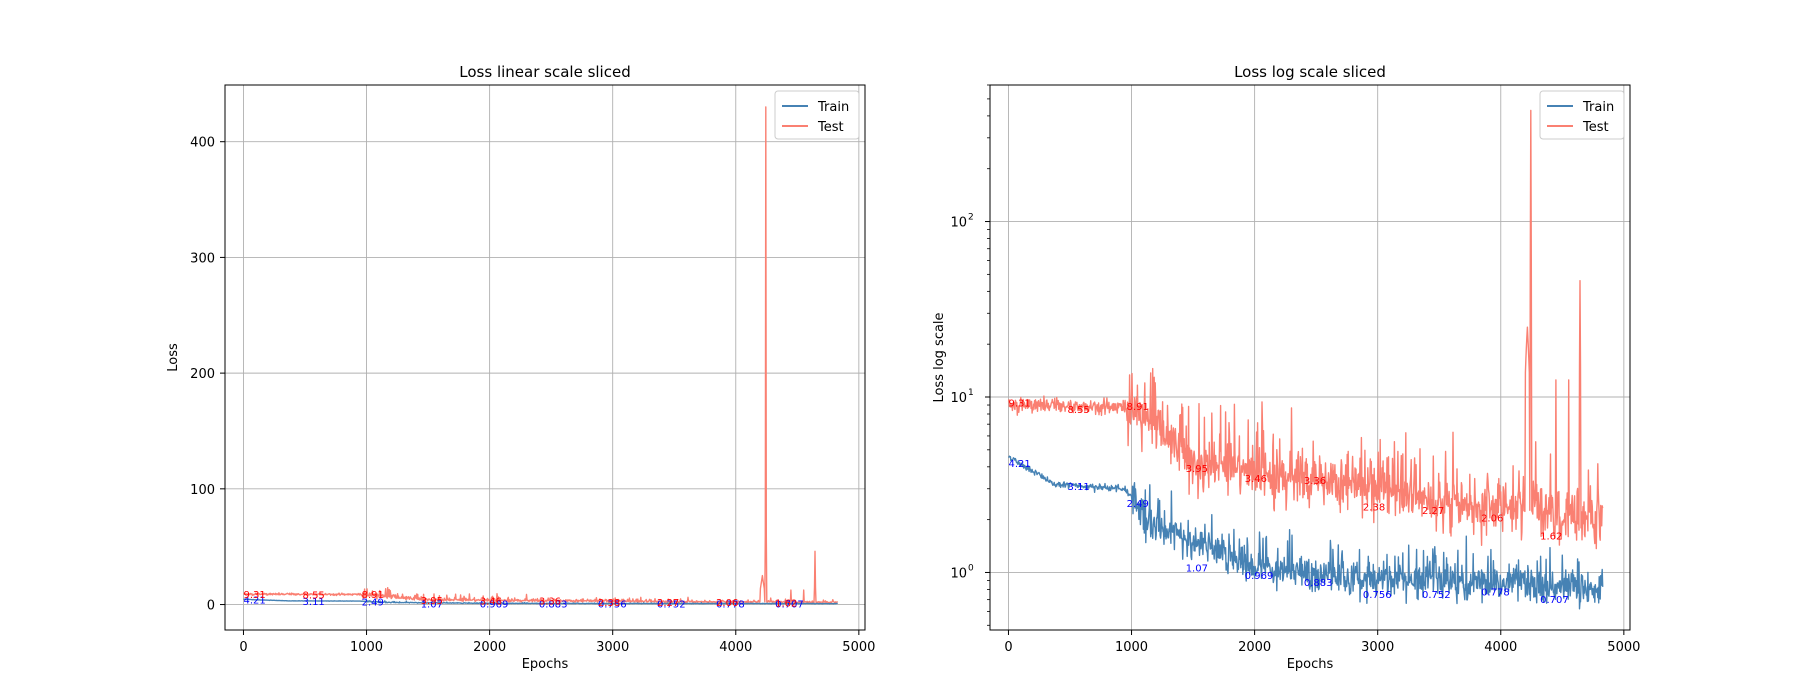  I want to click on chart-title: Loss log scale sliced, so click(1310, 72).